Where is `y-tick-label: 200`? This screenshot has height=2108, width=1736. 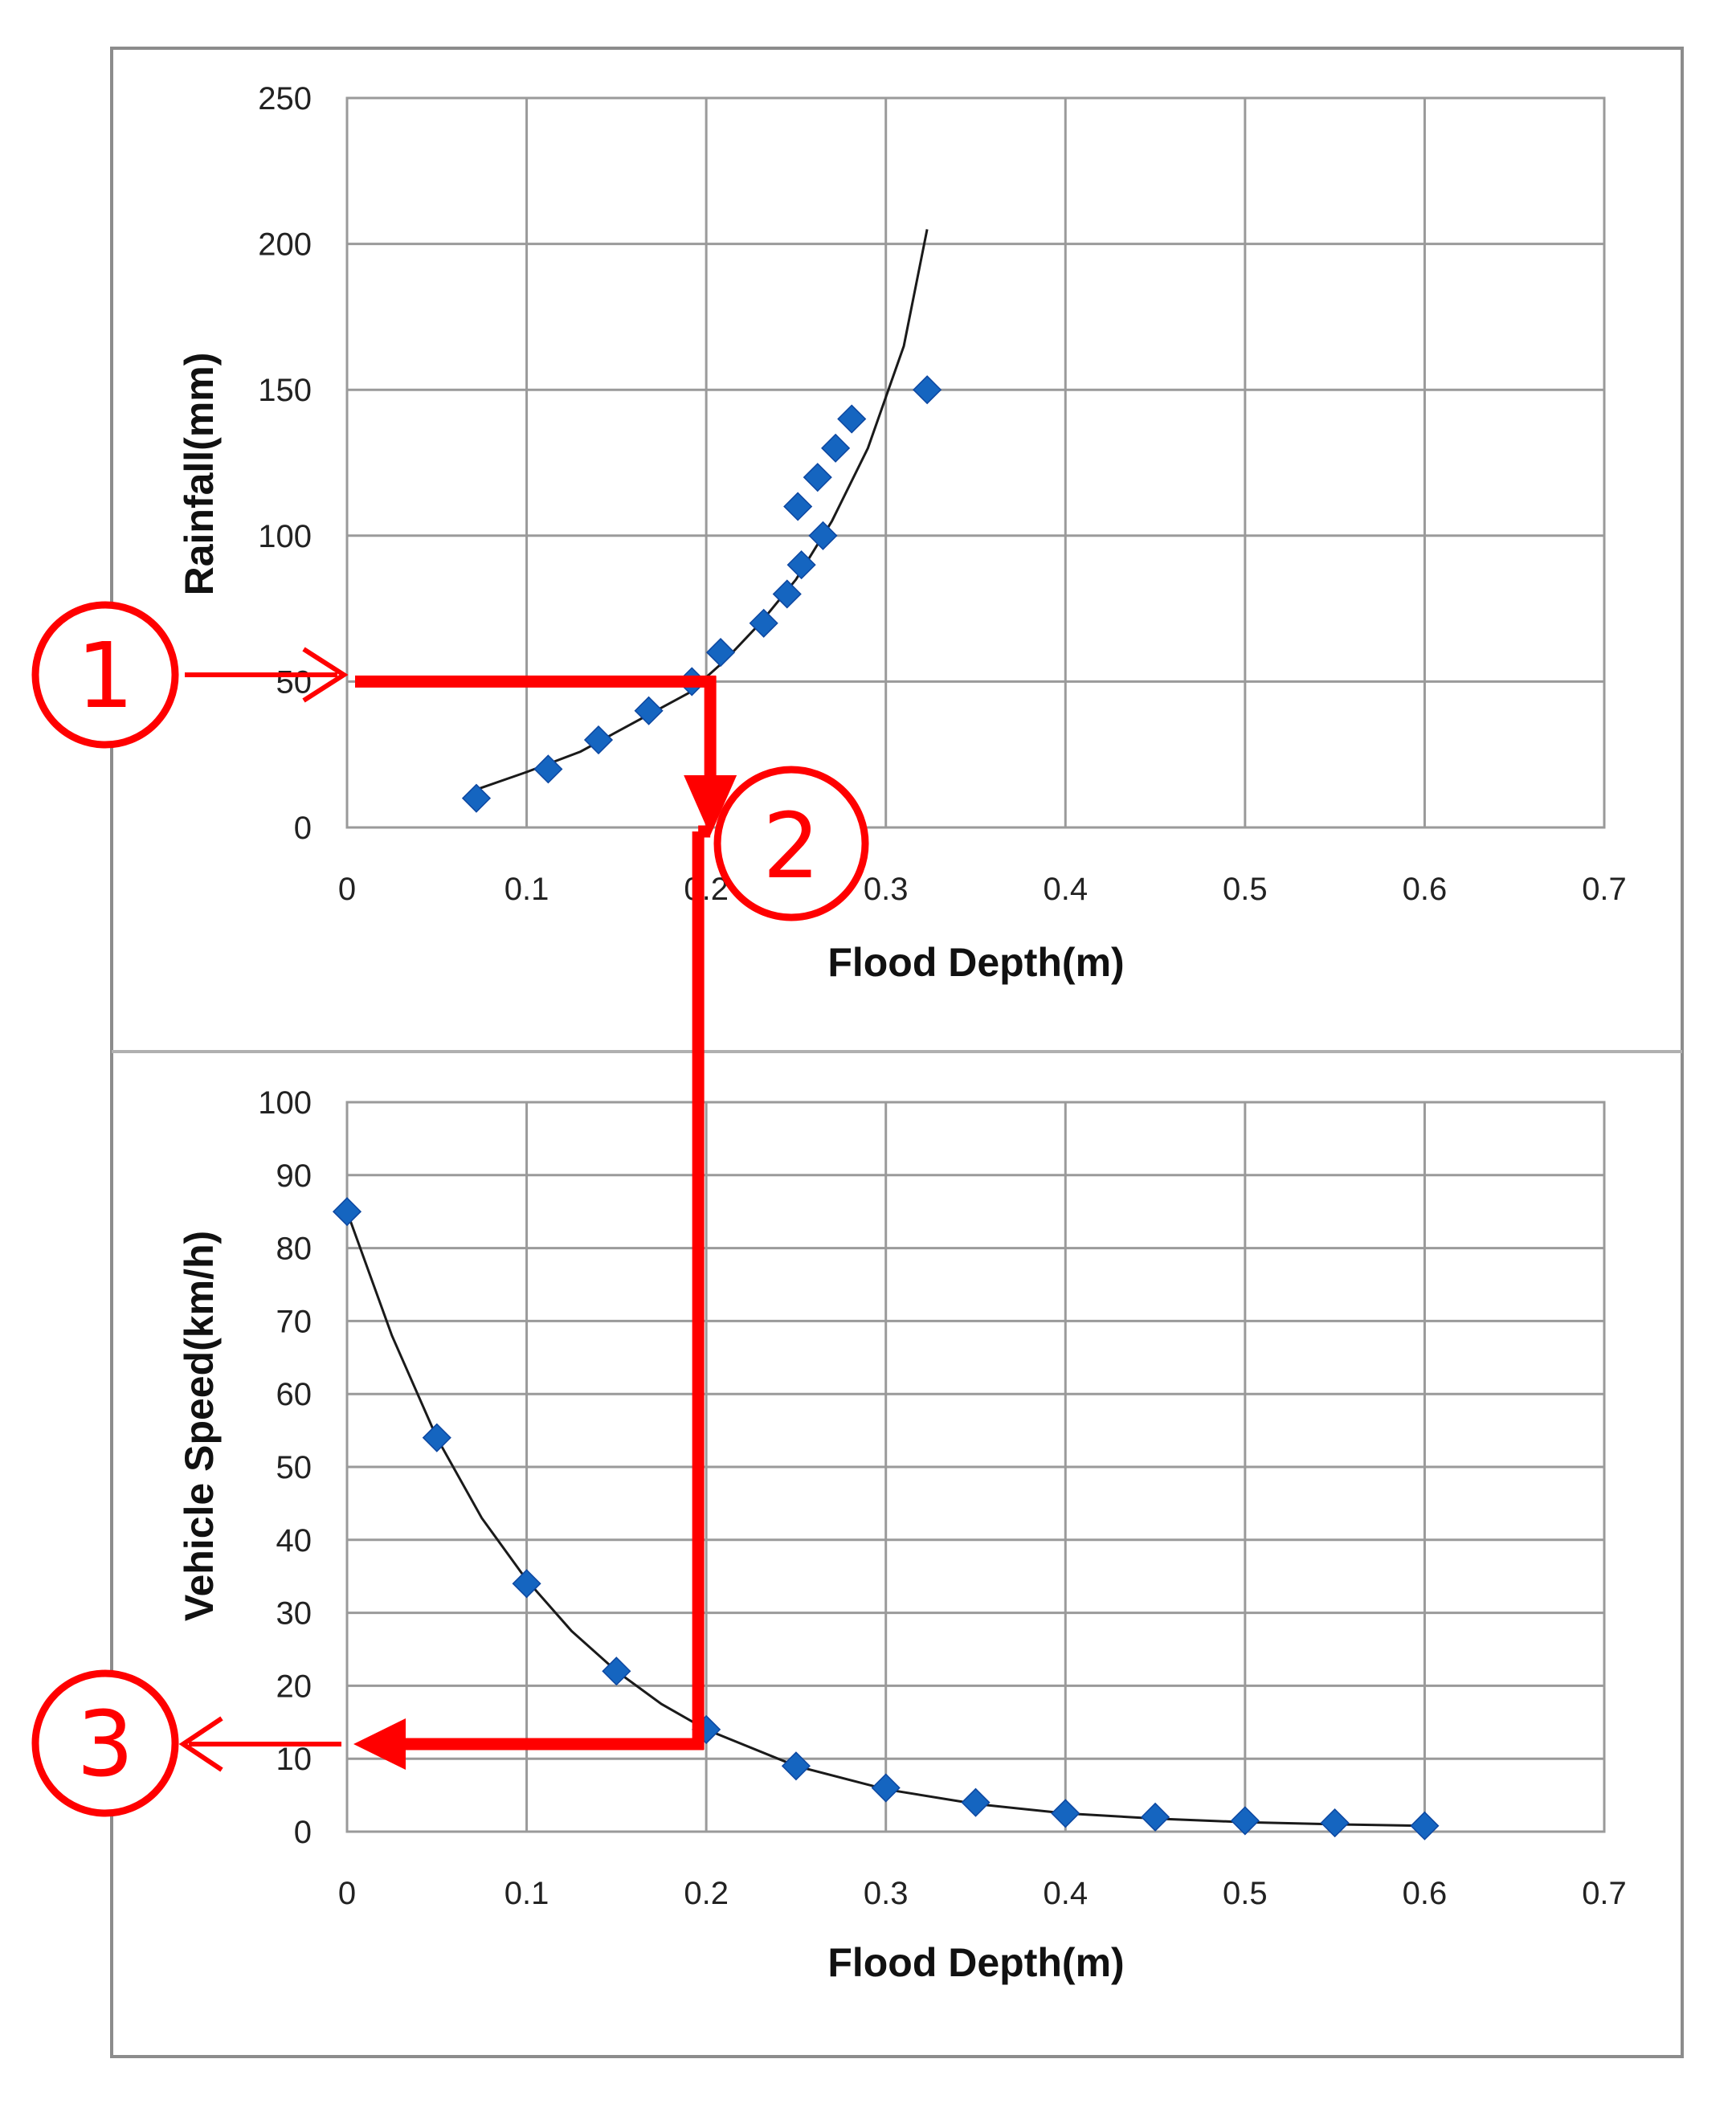 y-tick-label: 200 is located at coordinates (285, 245).